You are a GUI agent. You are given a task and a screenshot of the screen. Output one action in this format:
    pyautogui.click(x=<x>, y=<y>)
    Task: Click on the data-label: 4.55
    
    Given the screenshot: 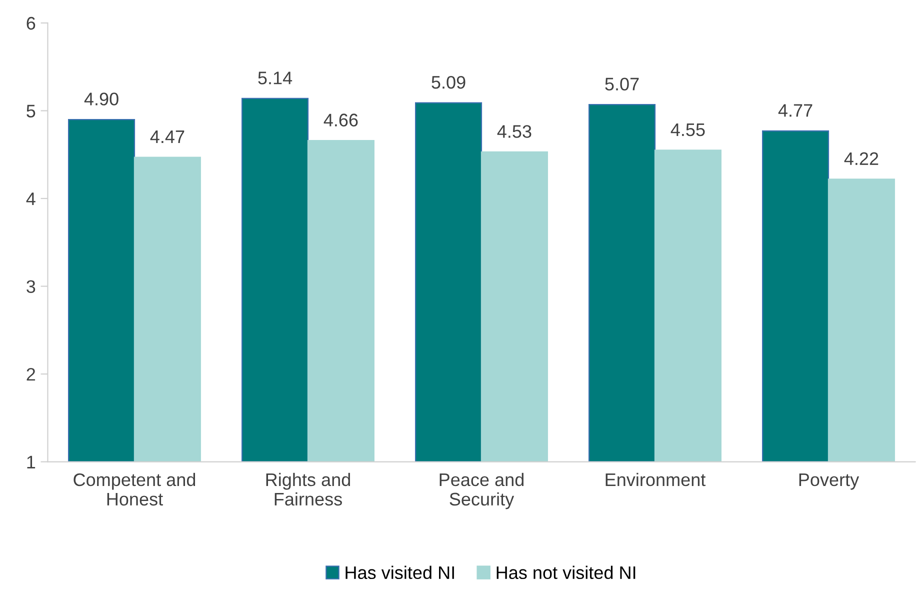 What is the action you would take?
    pyautogui.click(x=687, y=130)
    